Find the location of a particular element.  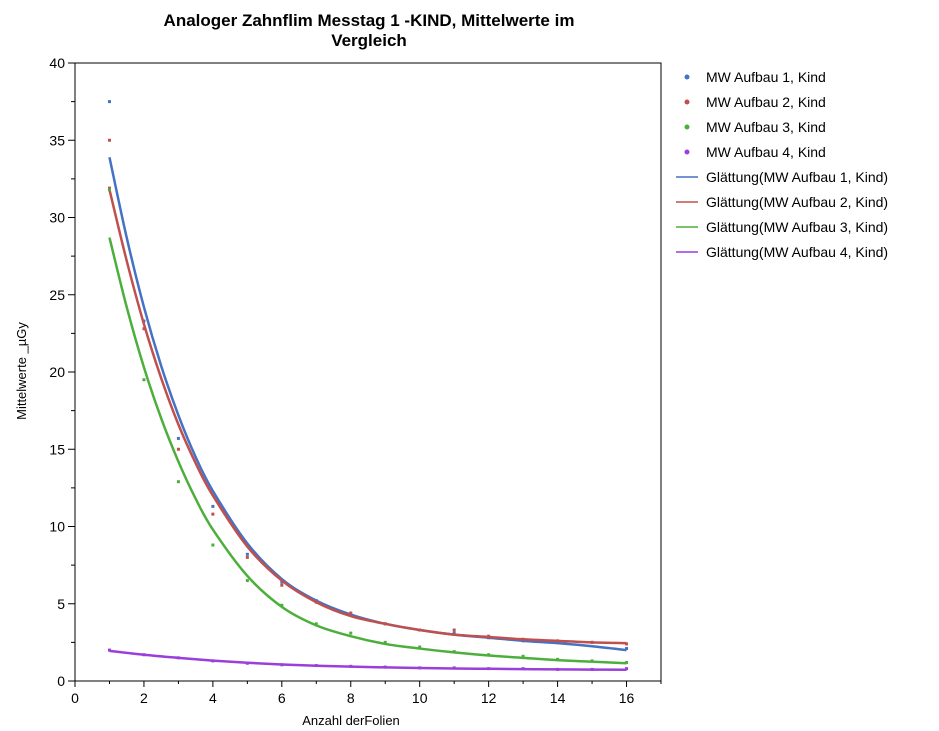

legend-label-series-3: MW Aufbau 3, Kind is located at coordinates (766, 127).